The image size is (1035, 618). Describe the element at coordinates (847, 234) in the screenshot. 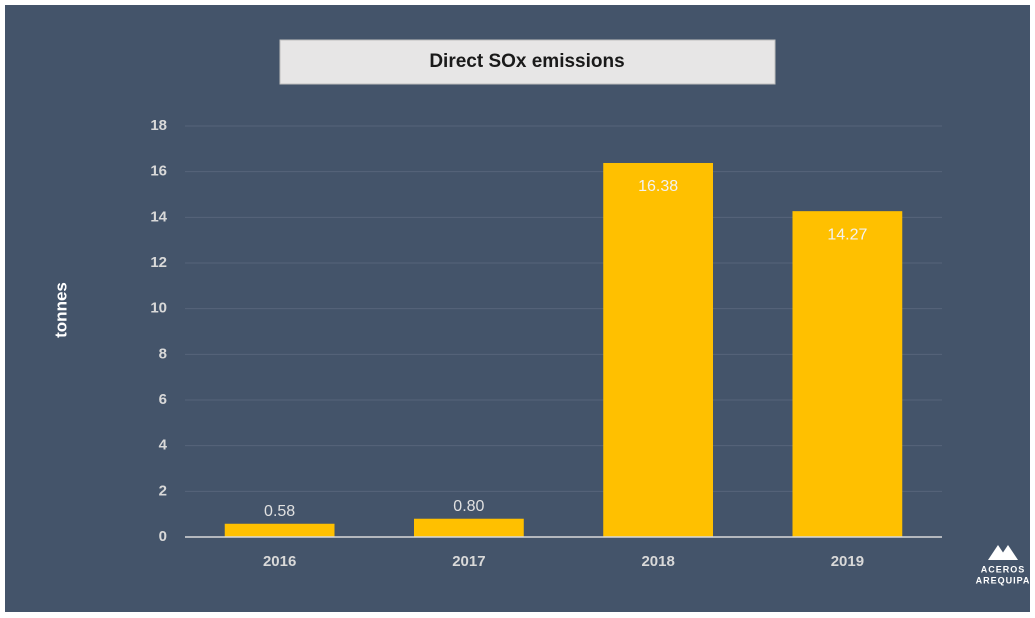

I see `data-label: 14.27` at that location.